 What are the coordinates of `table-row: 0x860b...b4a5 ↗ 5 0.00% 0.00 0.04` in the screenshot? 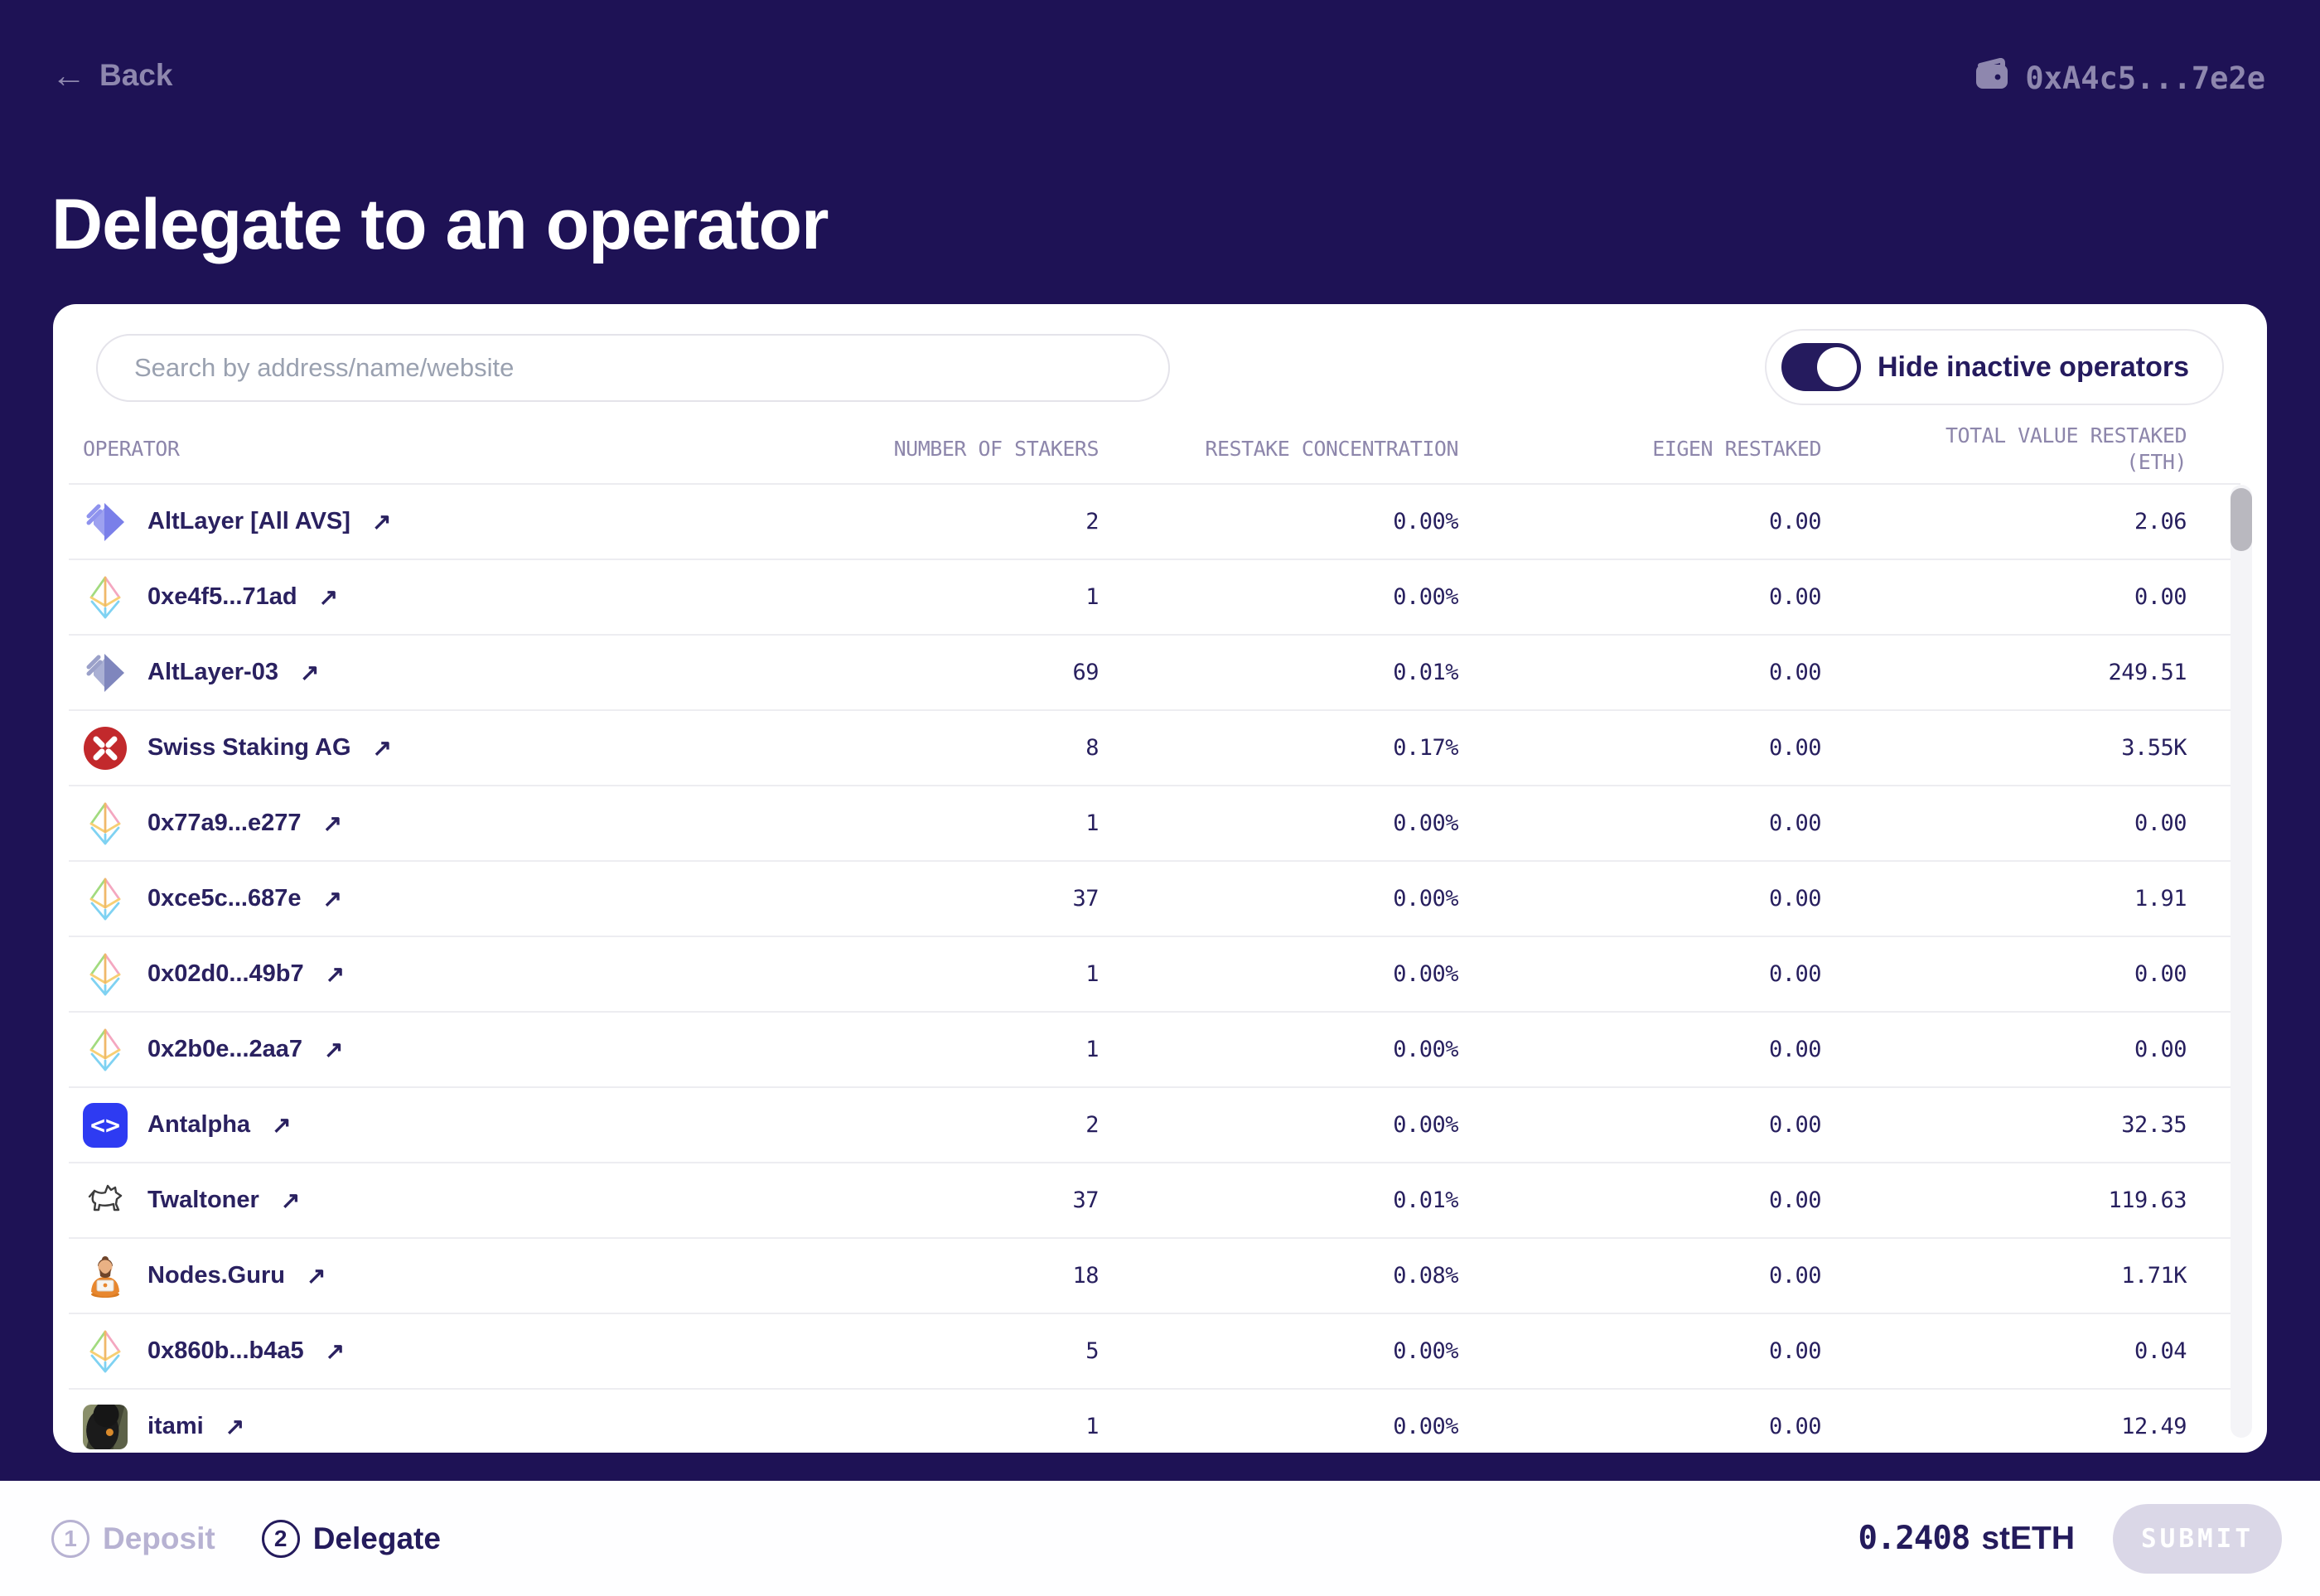 It's located at (1154, 1352).